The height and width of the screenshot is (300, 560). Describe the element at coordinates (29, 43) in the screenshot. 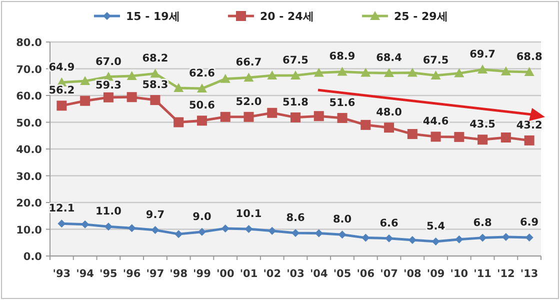

I see `y-tick-label: 80.0` at that location.